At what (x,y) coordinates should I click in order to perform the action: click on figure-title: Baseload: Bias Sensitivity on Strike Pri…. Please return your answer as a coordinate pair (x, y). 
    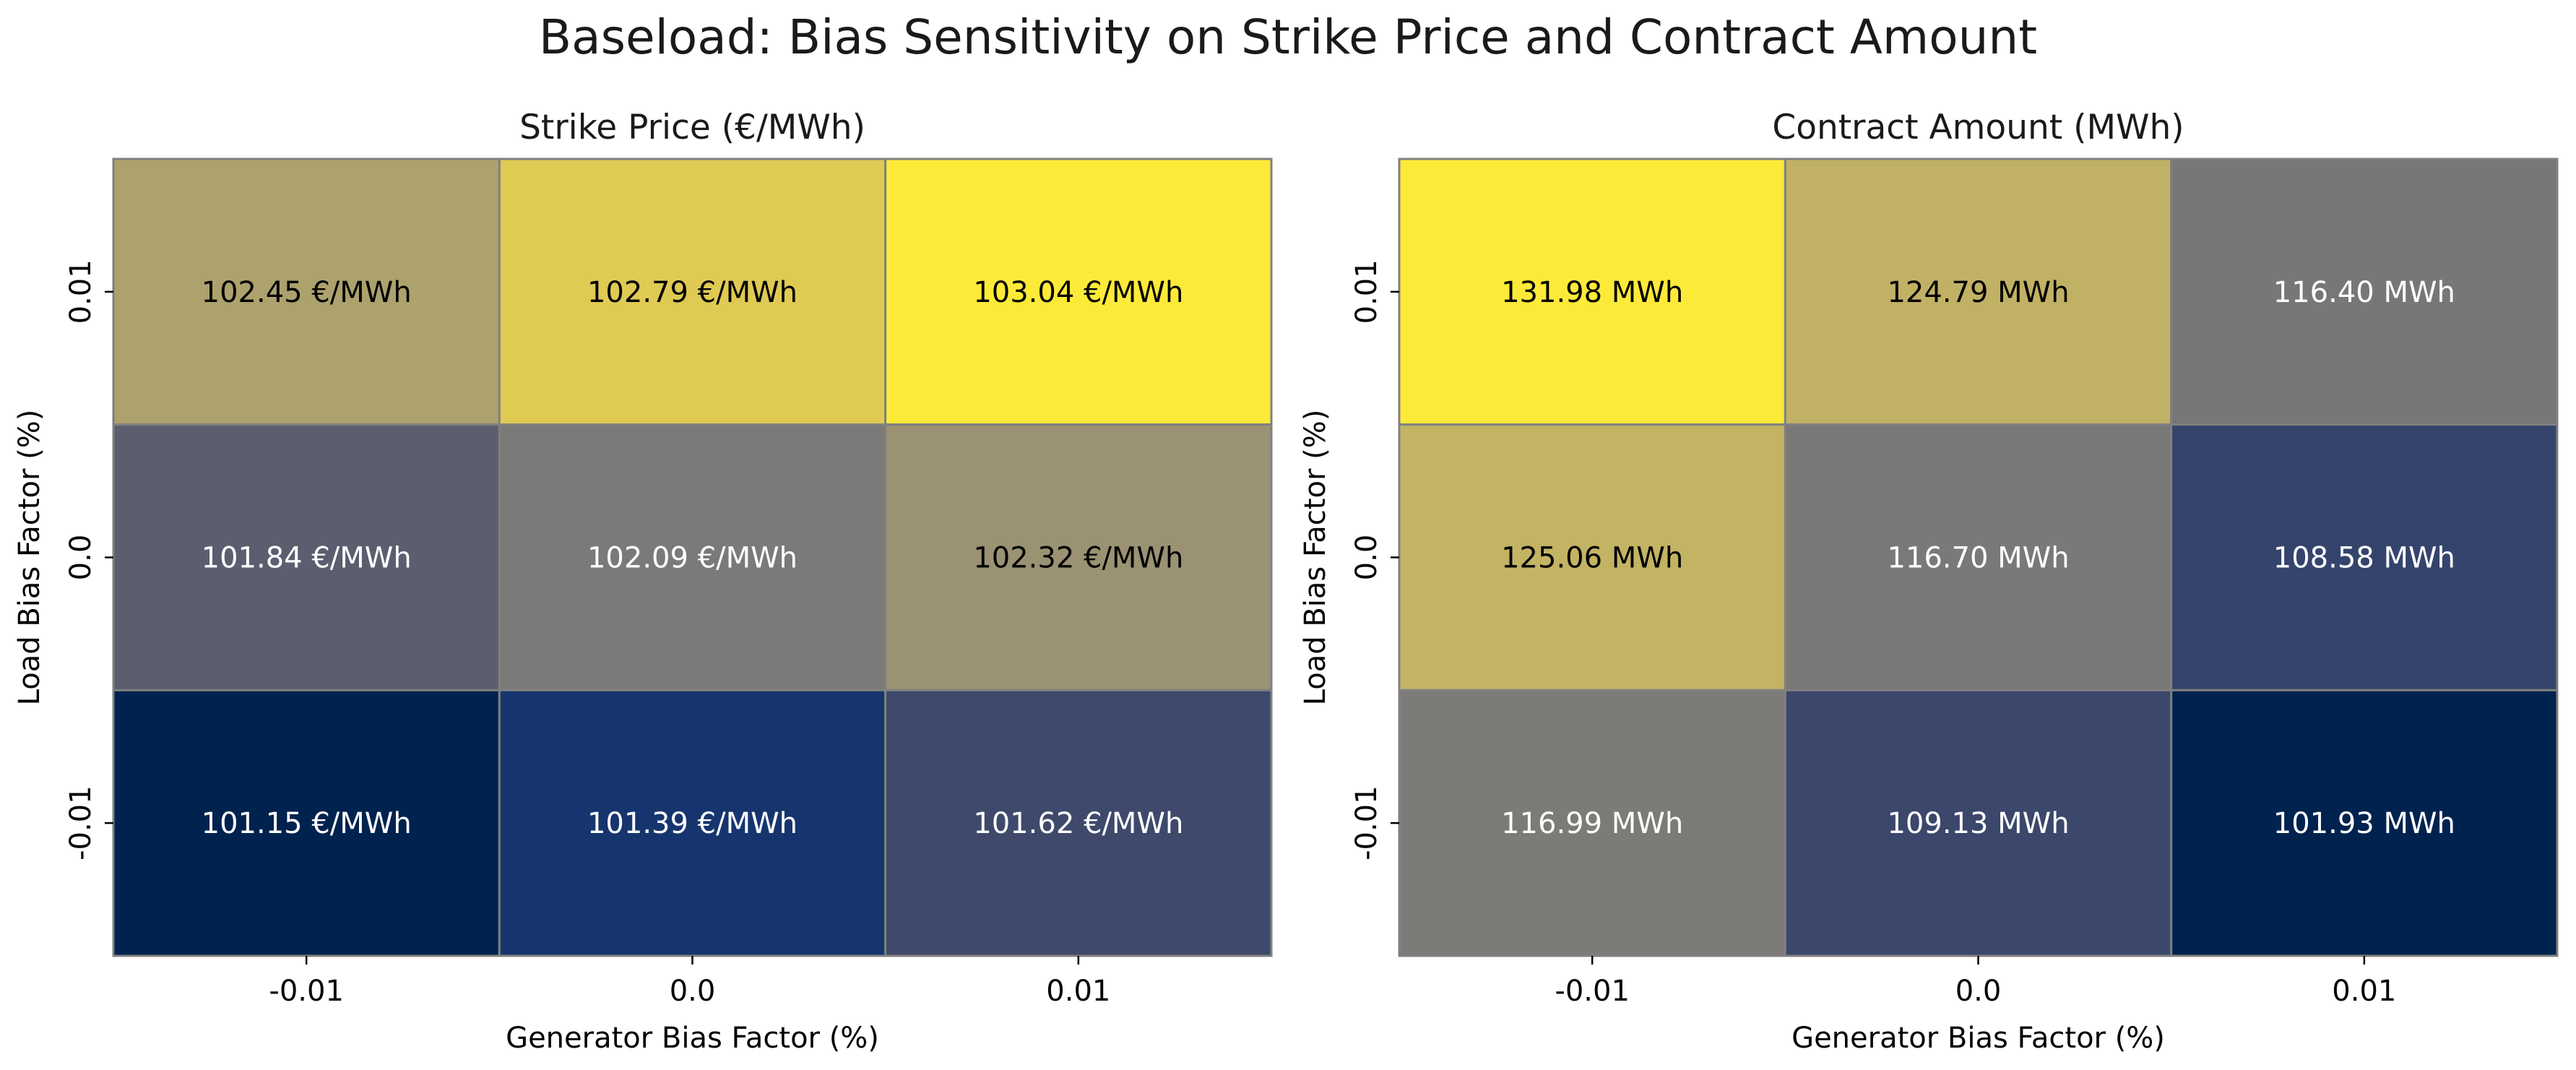
    Looking at the image, I should click on (1288, 37).